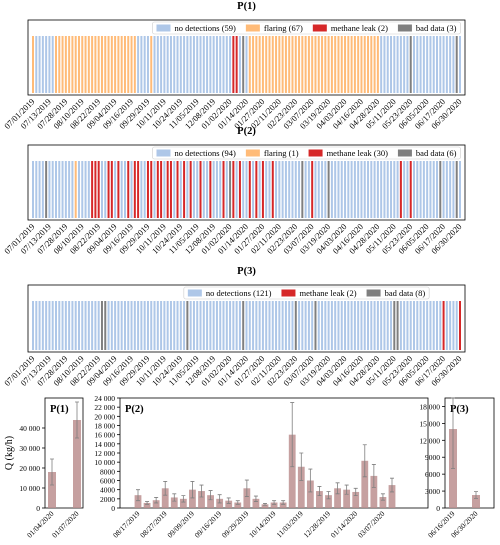  I want to click on legend-box, so click(306, 28).